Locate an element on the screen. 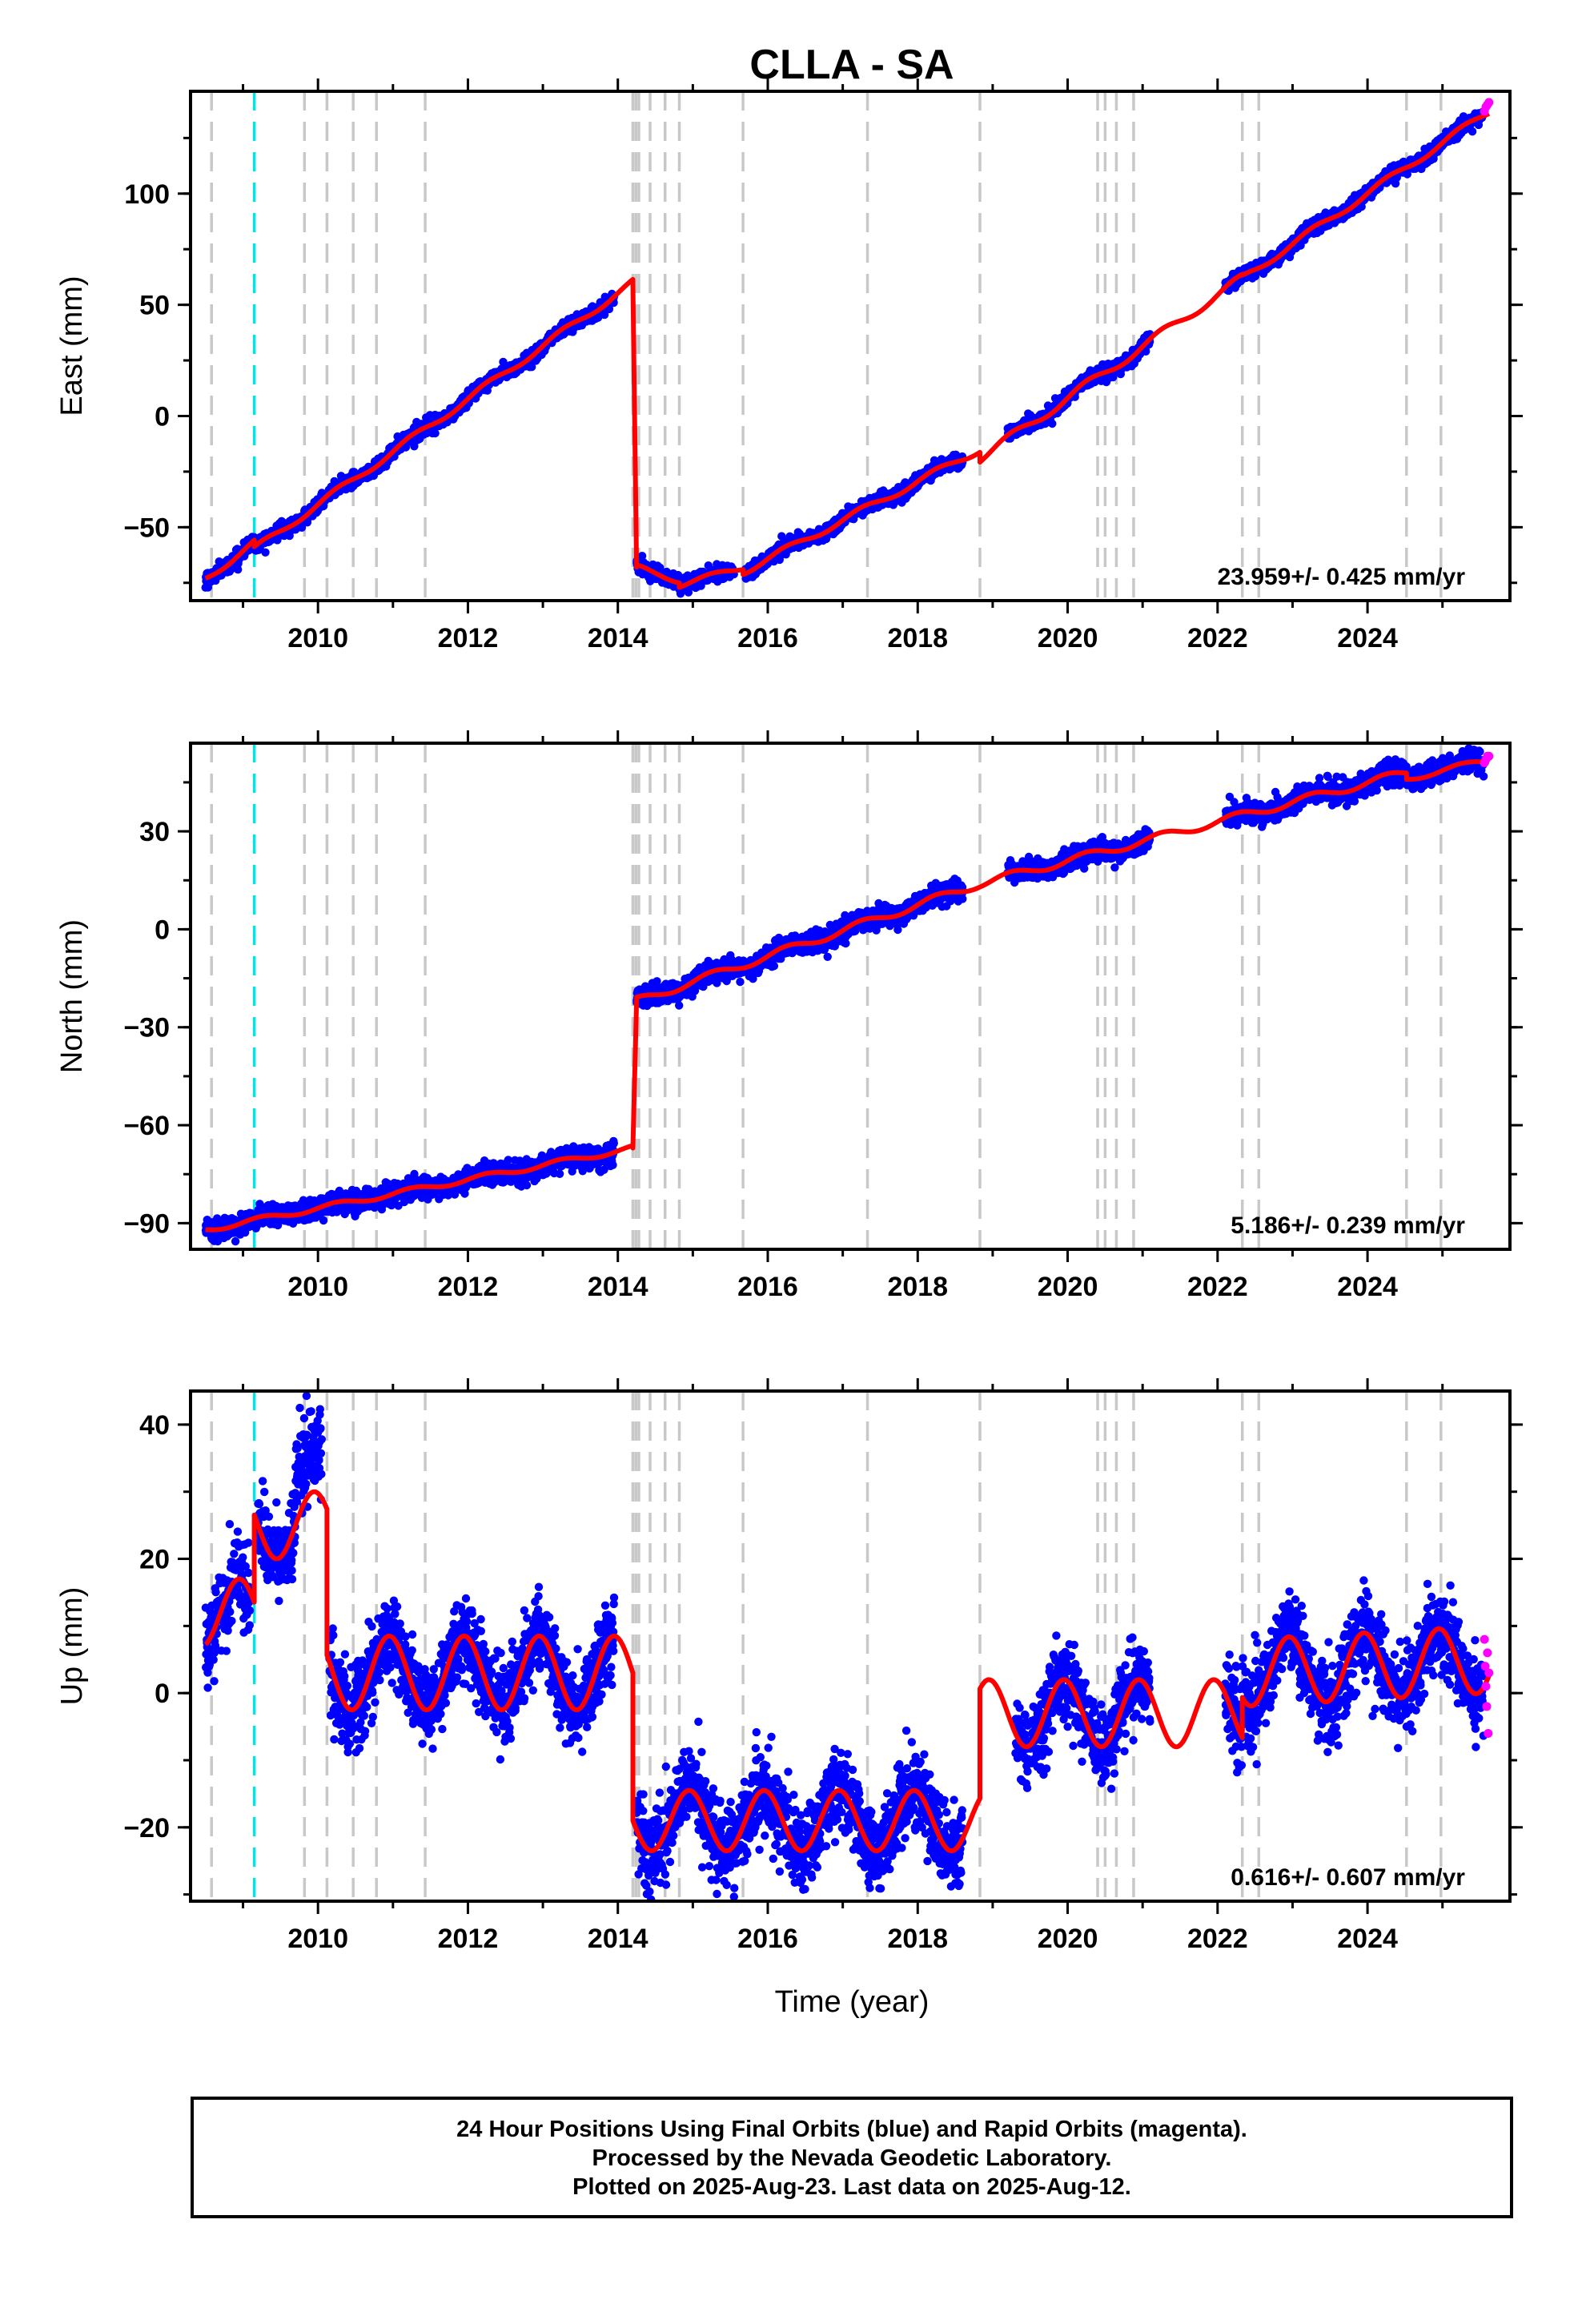  x-tick-label: 2024 is located at coordinates (1367, 638).